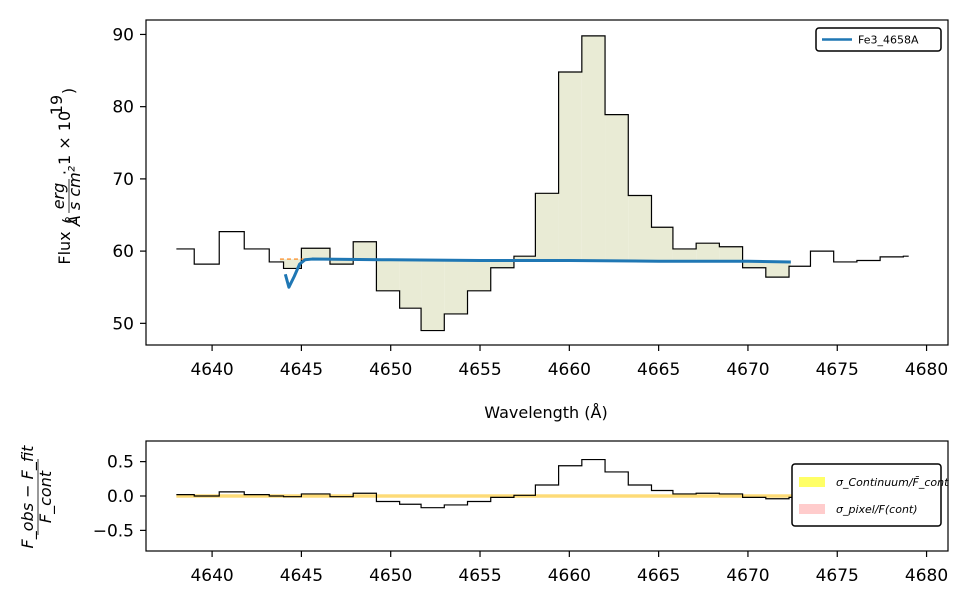  I want to click on y-axis-paren-close: ), so click(68, 91).